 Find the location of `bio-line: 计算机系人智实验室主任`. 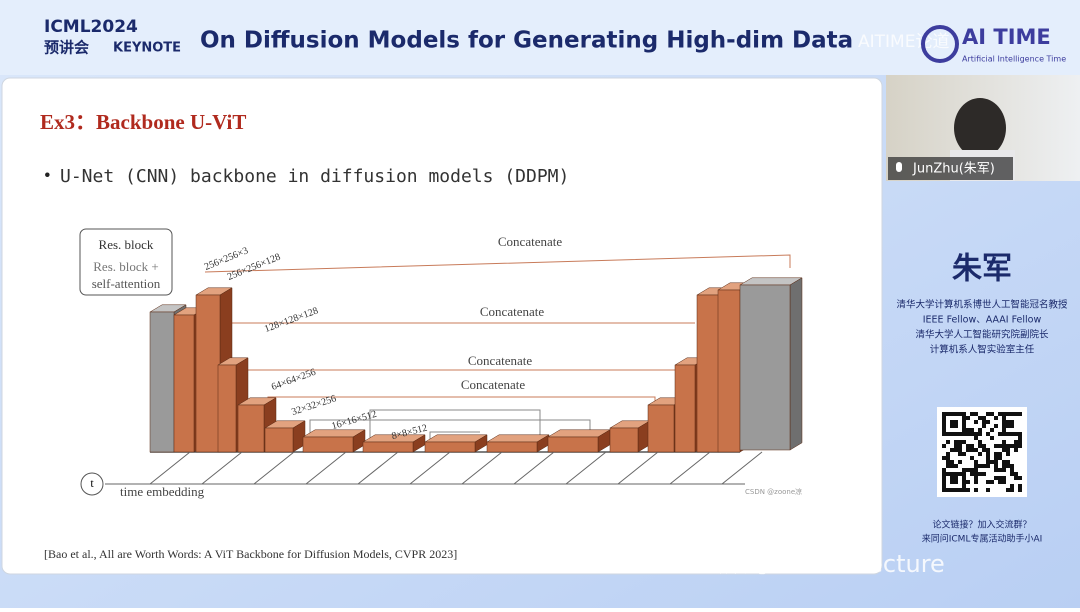

bio-line: 计算机系人智实验室主任 is located at coordinates (982, 350).